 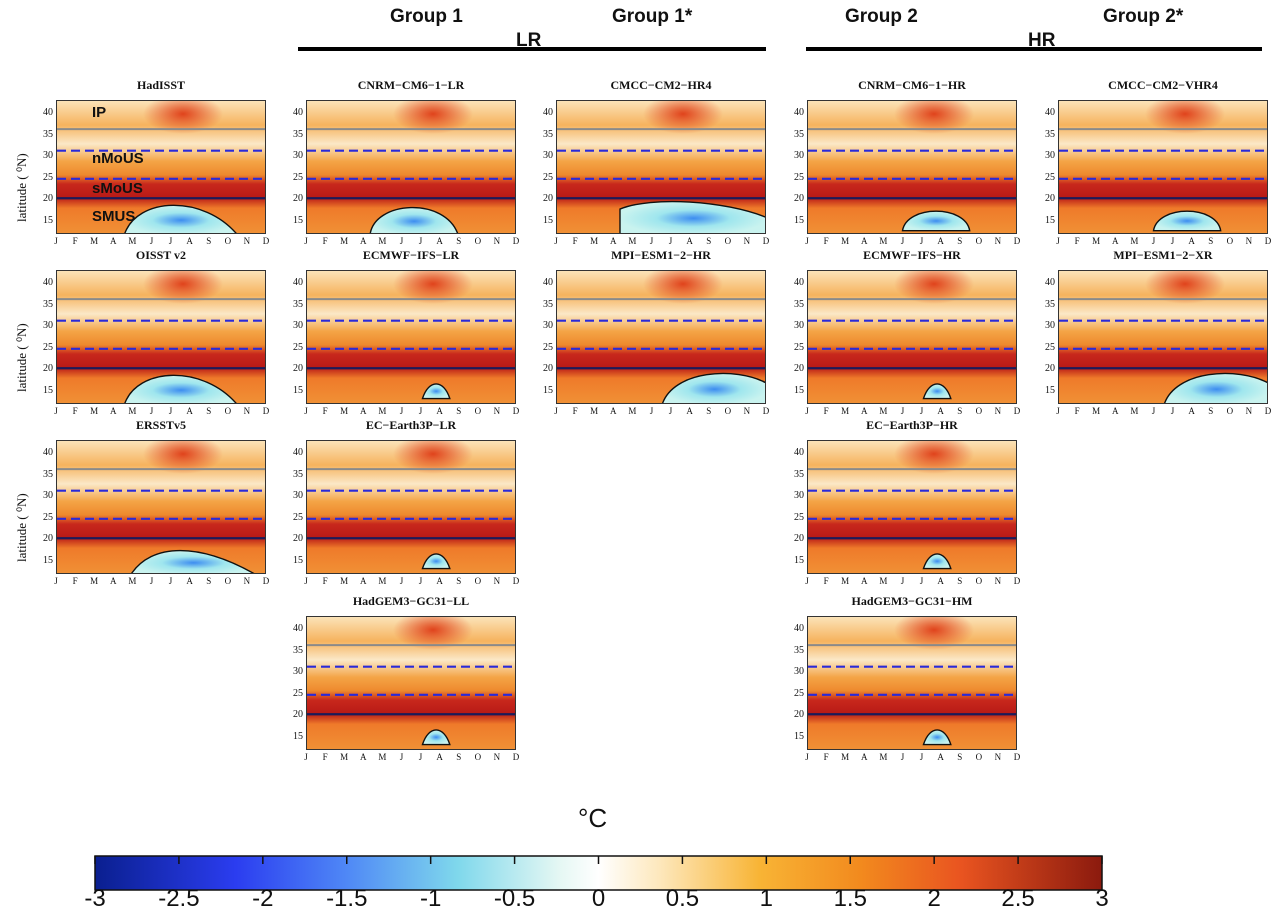 I want to click on panel-ece-lr, so click(x=411, y=507).